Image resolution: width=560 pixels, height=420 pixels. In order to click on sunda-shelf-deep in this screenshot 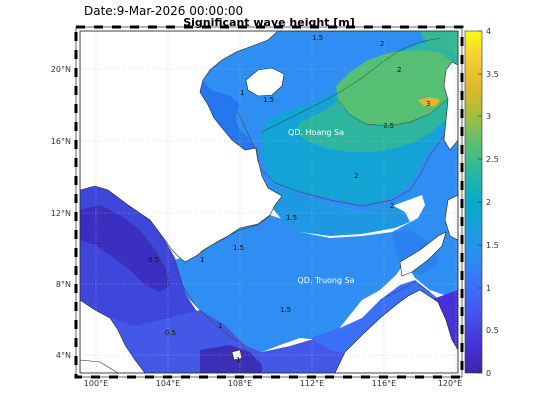, I will do `click(231, 359)`.